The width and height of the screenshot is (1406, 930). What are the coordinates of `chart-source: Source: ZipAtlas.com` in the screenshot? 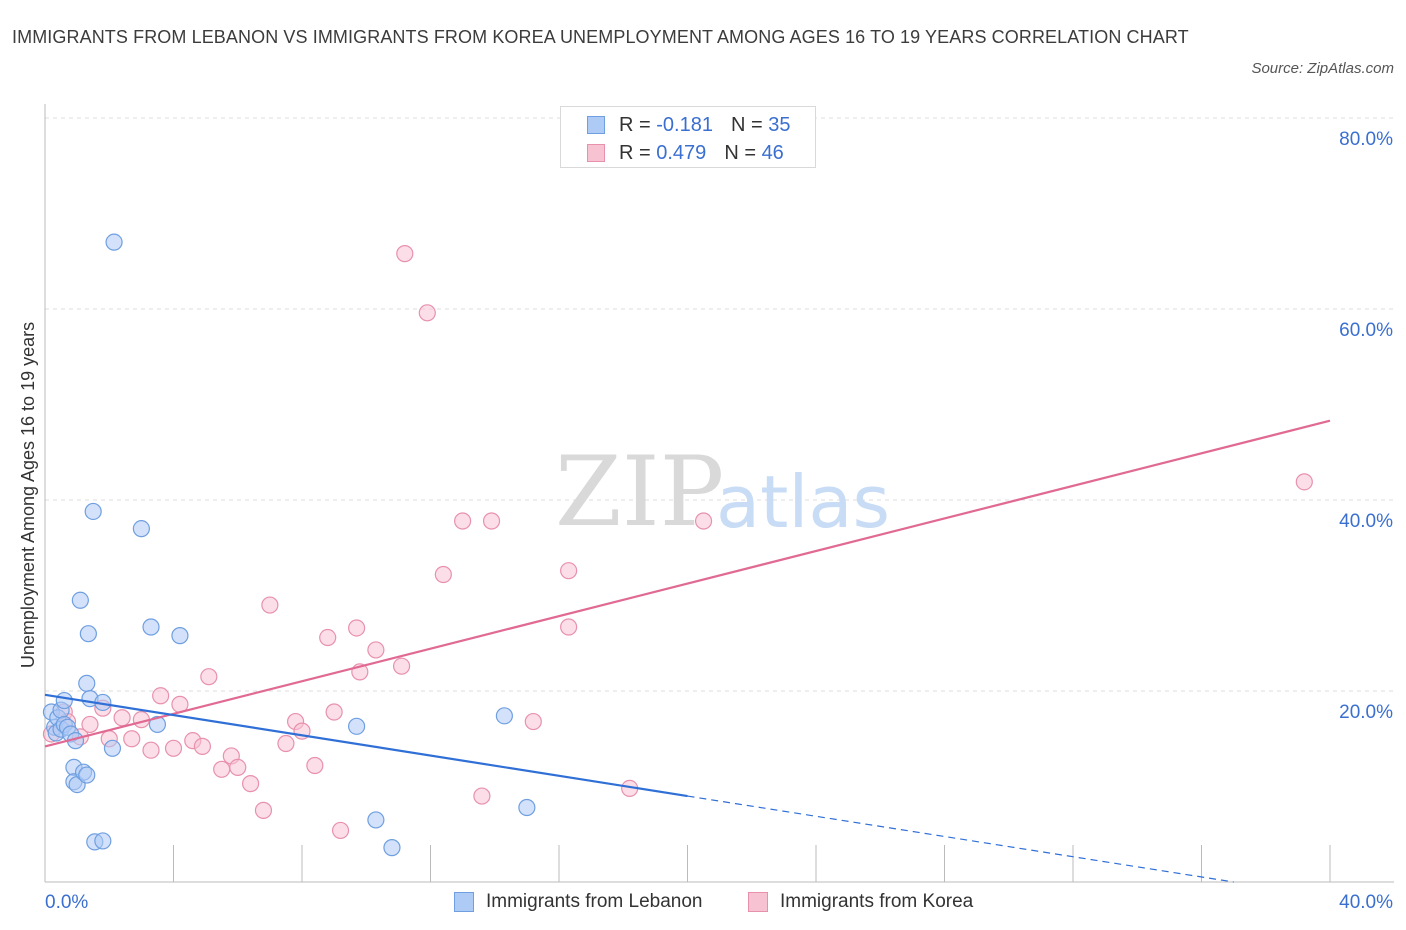 It's located at (1322, 68).